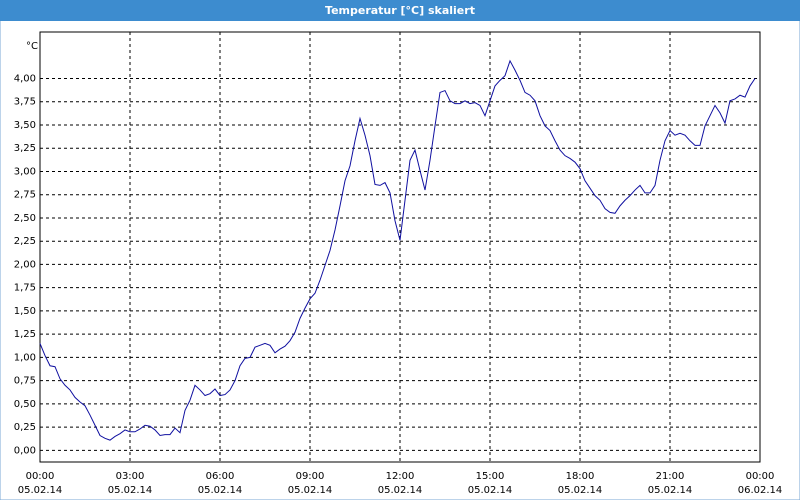 The width and height of the screenshot is (800, 500). I want to click on x-tick-label: 09:00, so click(310, 476).